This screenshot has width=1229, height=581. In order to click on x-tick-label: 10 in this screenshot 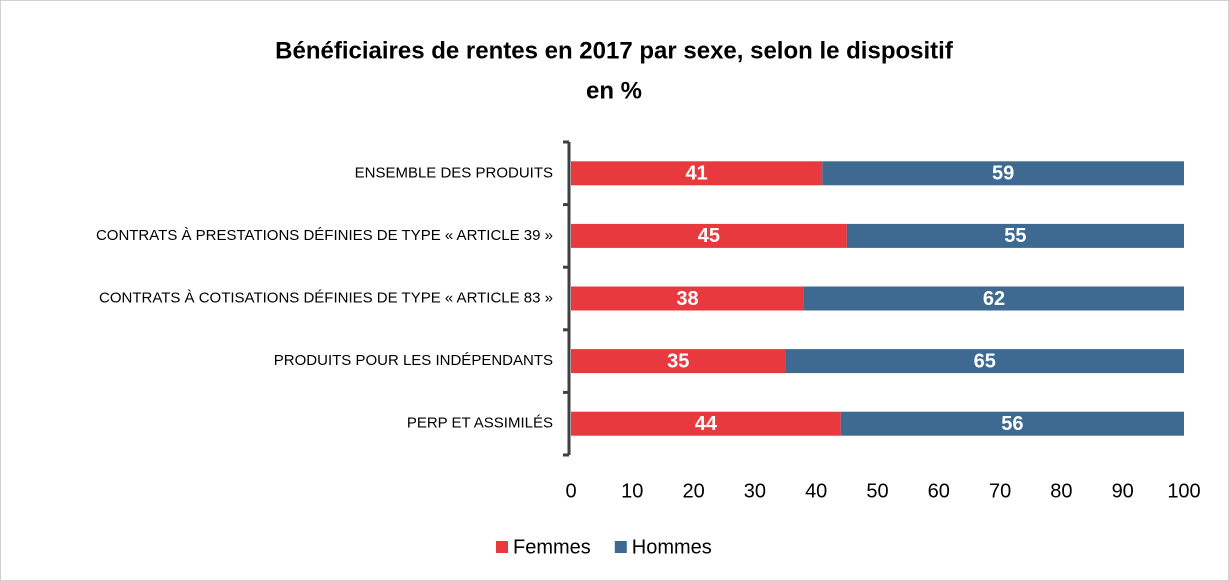, I will do `click(632, 491)`.